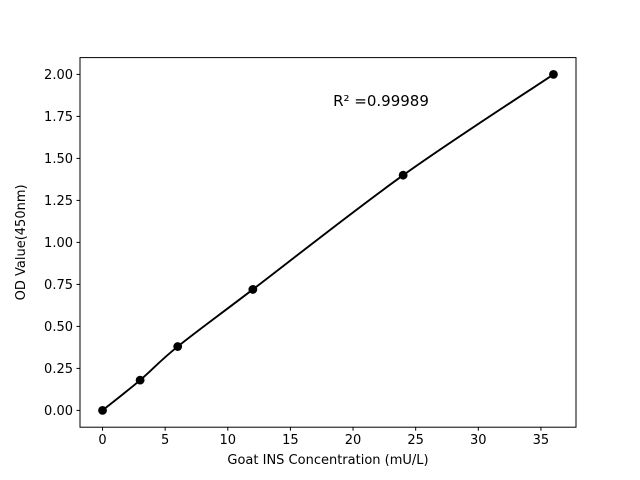  What do you see at coordinates (415, 440) in the screenshot?
I see `x-tick-label: 25` at bounding box center [415, 440].